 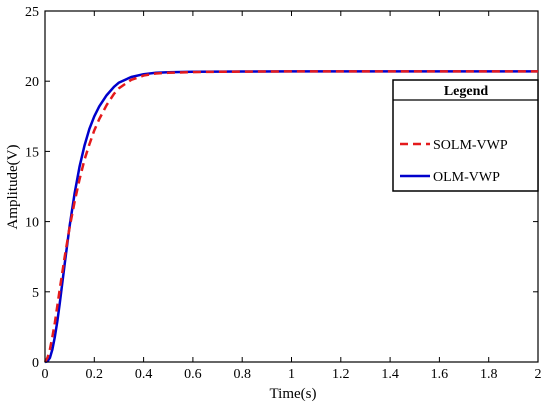 I want to click on x-tick-label: 0, so click(x=45, y=374).